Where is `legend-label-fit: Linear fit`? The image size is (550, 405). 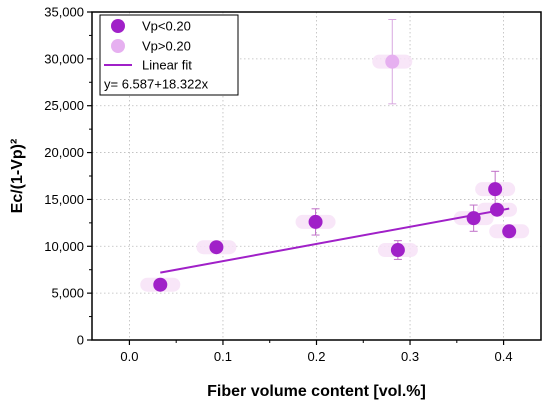 legend-label-fit: Linear fit is located at coordinates (167, 65).